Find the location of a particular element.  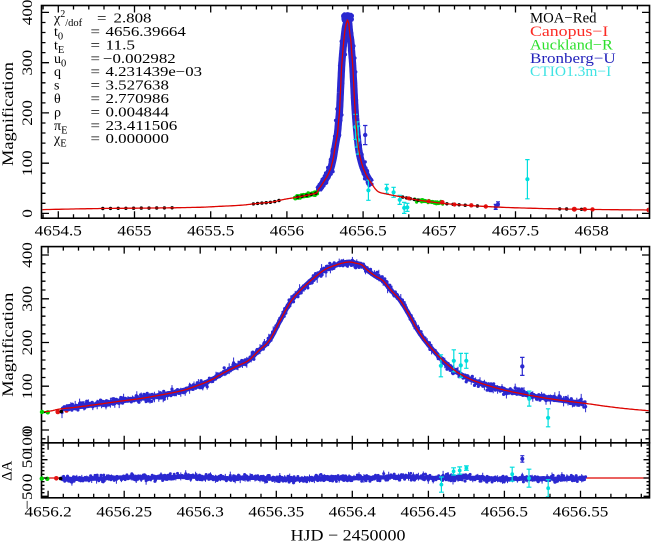

svg-text: 4656.39664 is located at coordinates (146, 32).